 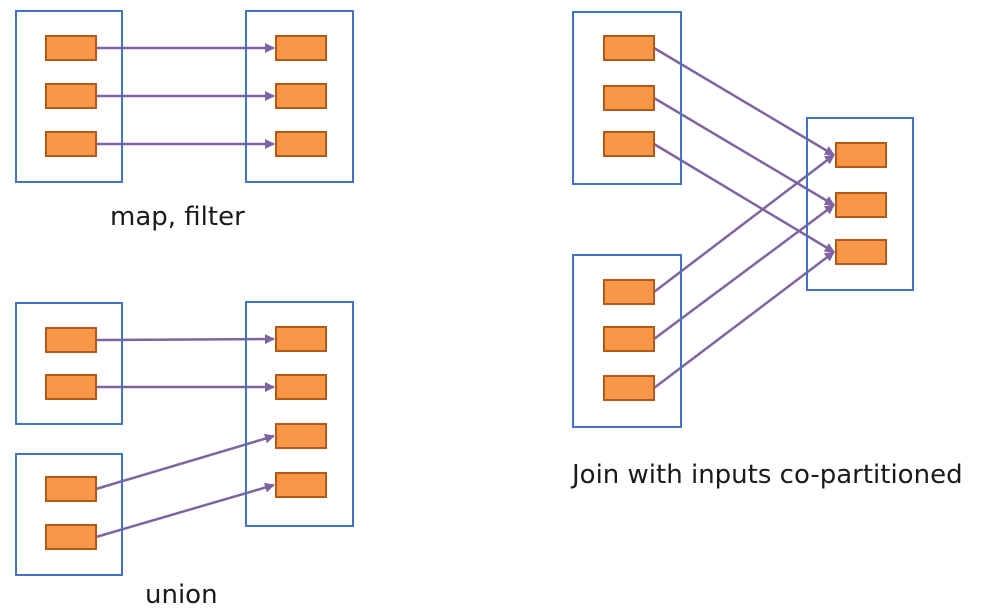 I want to click on join-parent-a-rdd, so click(x=627, y=98).